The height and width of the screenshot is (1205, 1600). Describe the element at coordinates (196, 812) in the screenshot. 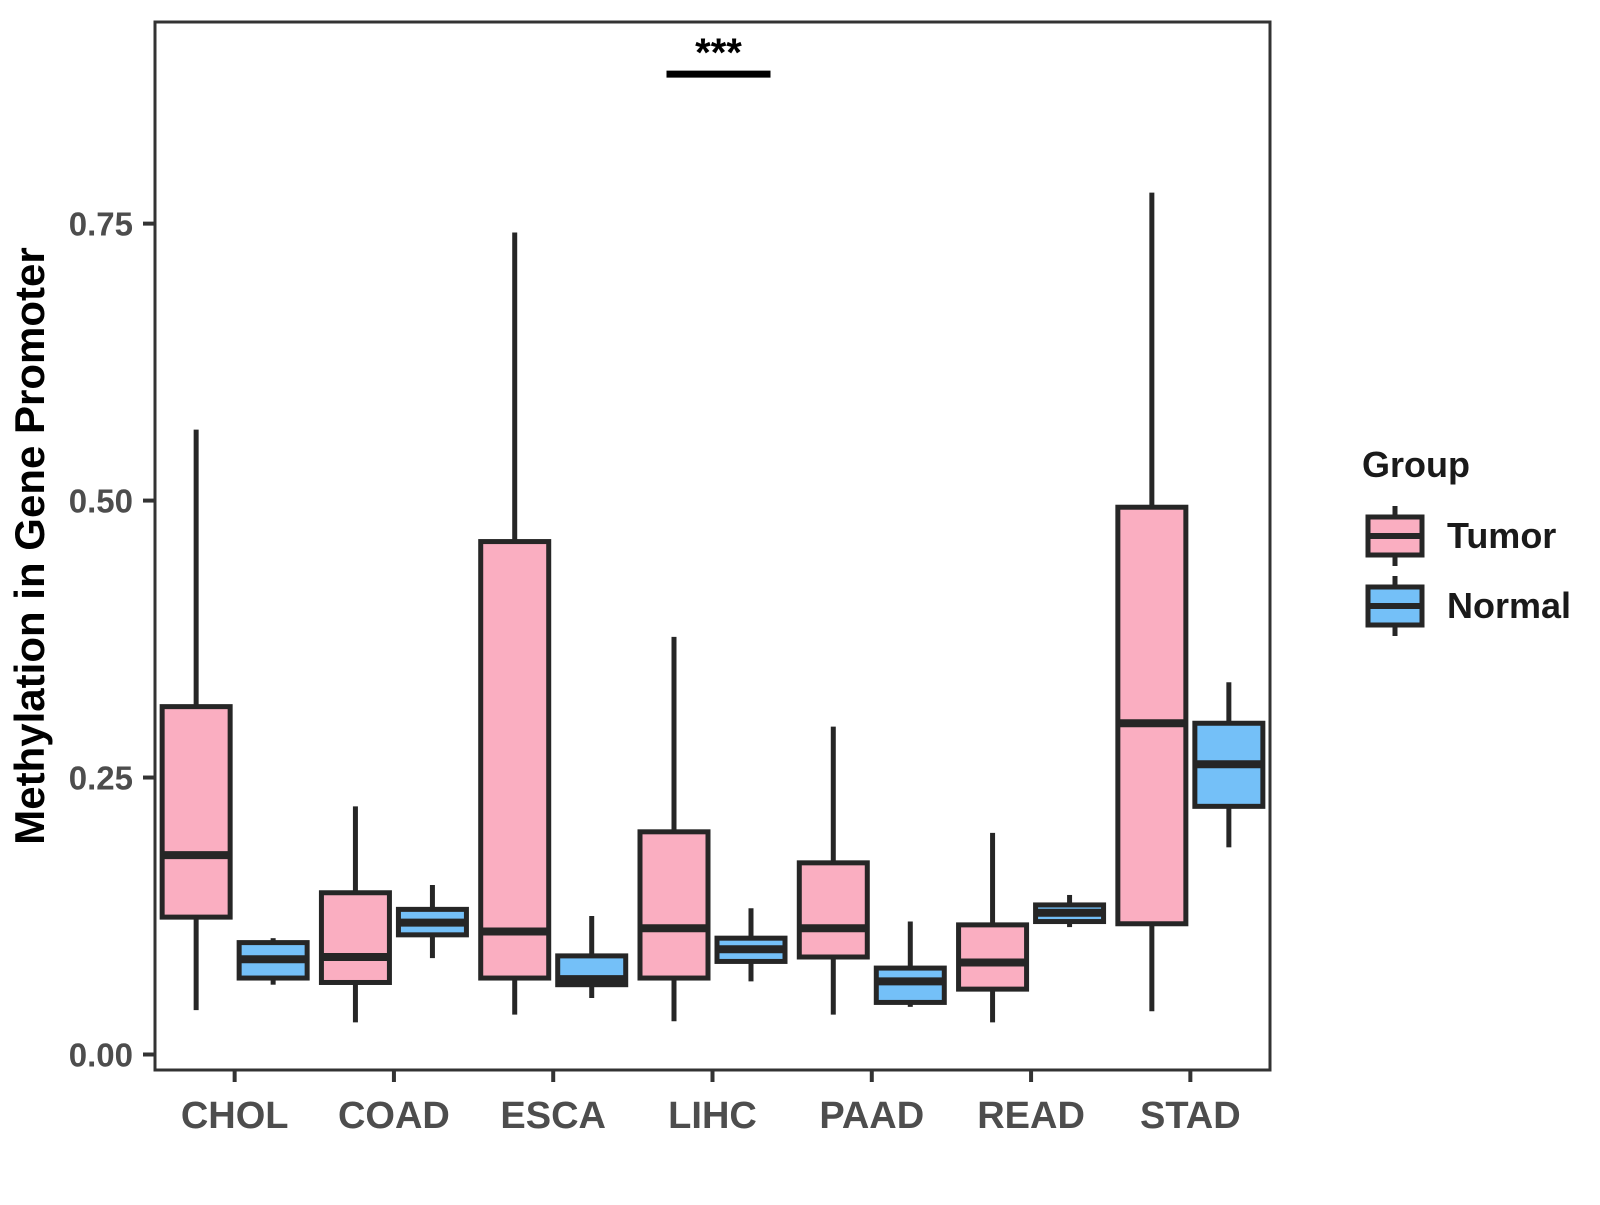

I see `box-CHOL-tumor` at that location.